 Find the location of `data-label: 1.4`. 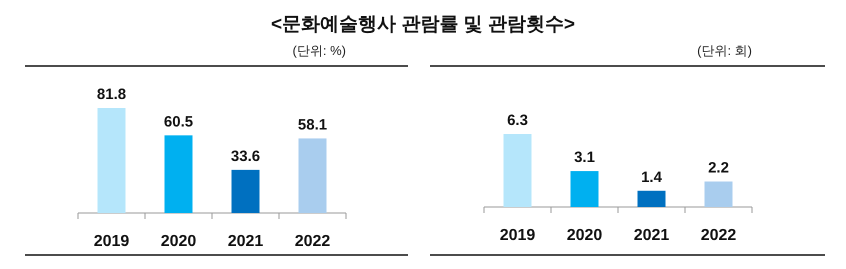

data-label: 1.4 is located at coordinates (652, 177).